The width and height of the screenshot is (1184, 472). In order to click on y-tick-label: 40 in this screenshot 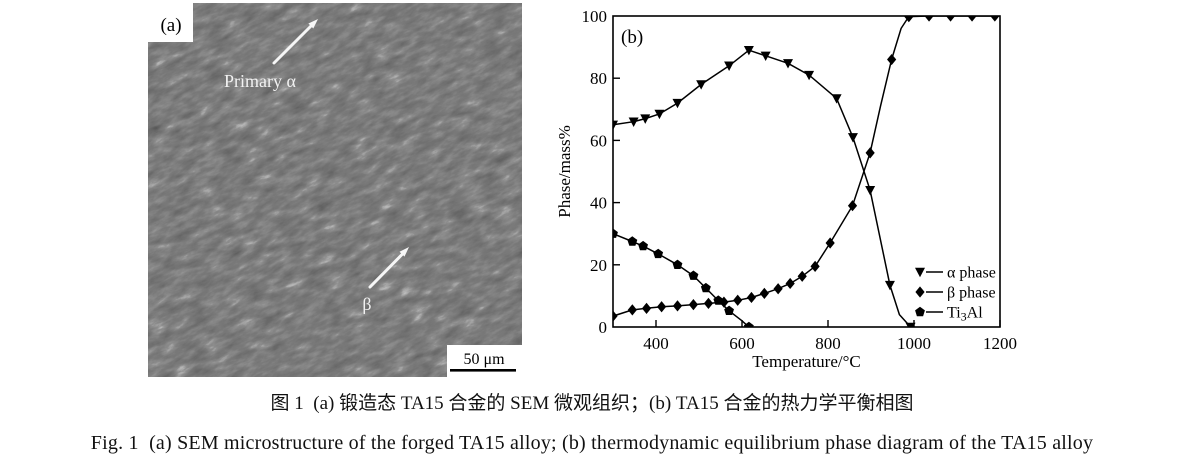, I will do `click(598, 203)`.